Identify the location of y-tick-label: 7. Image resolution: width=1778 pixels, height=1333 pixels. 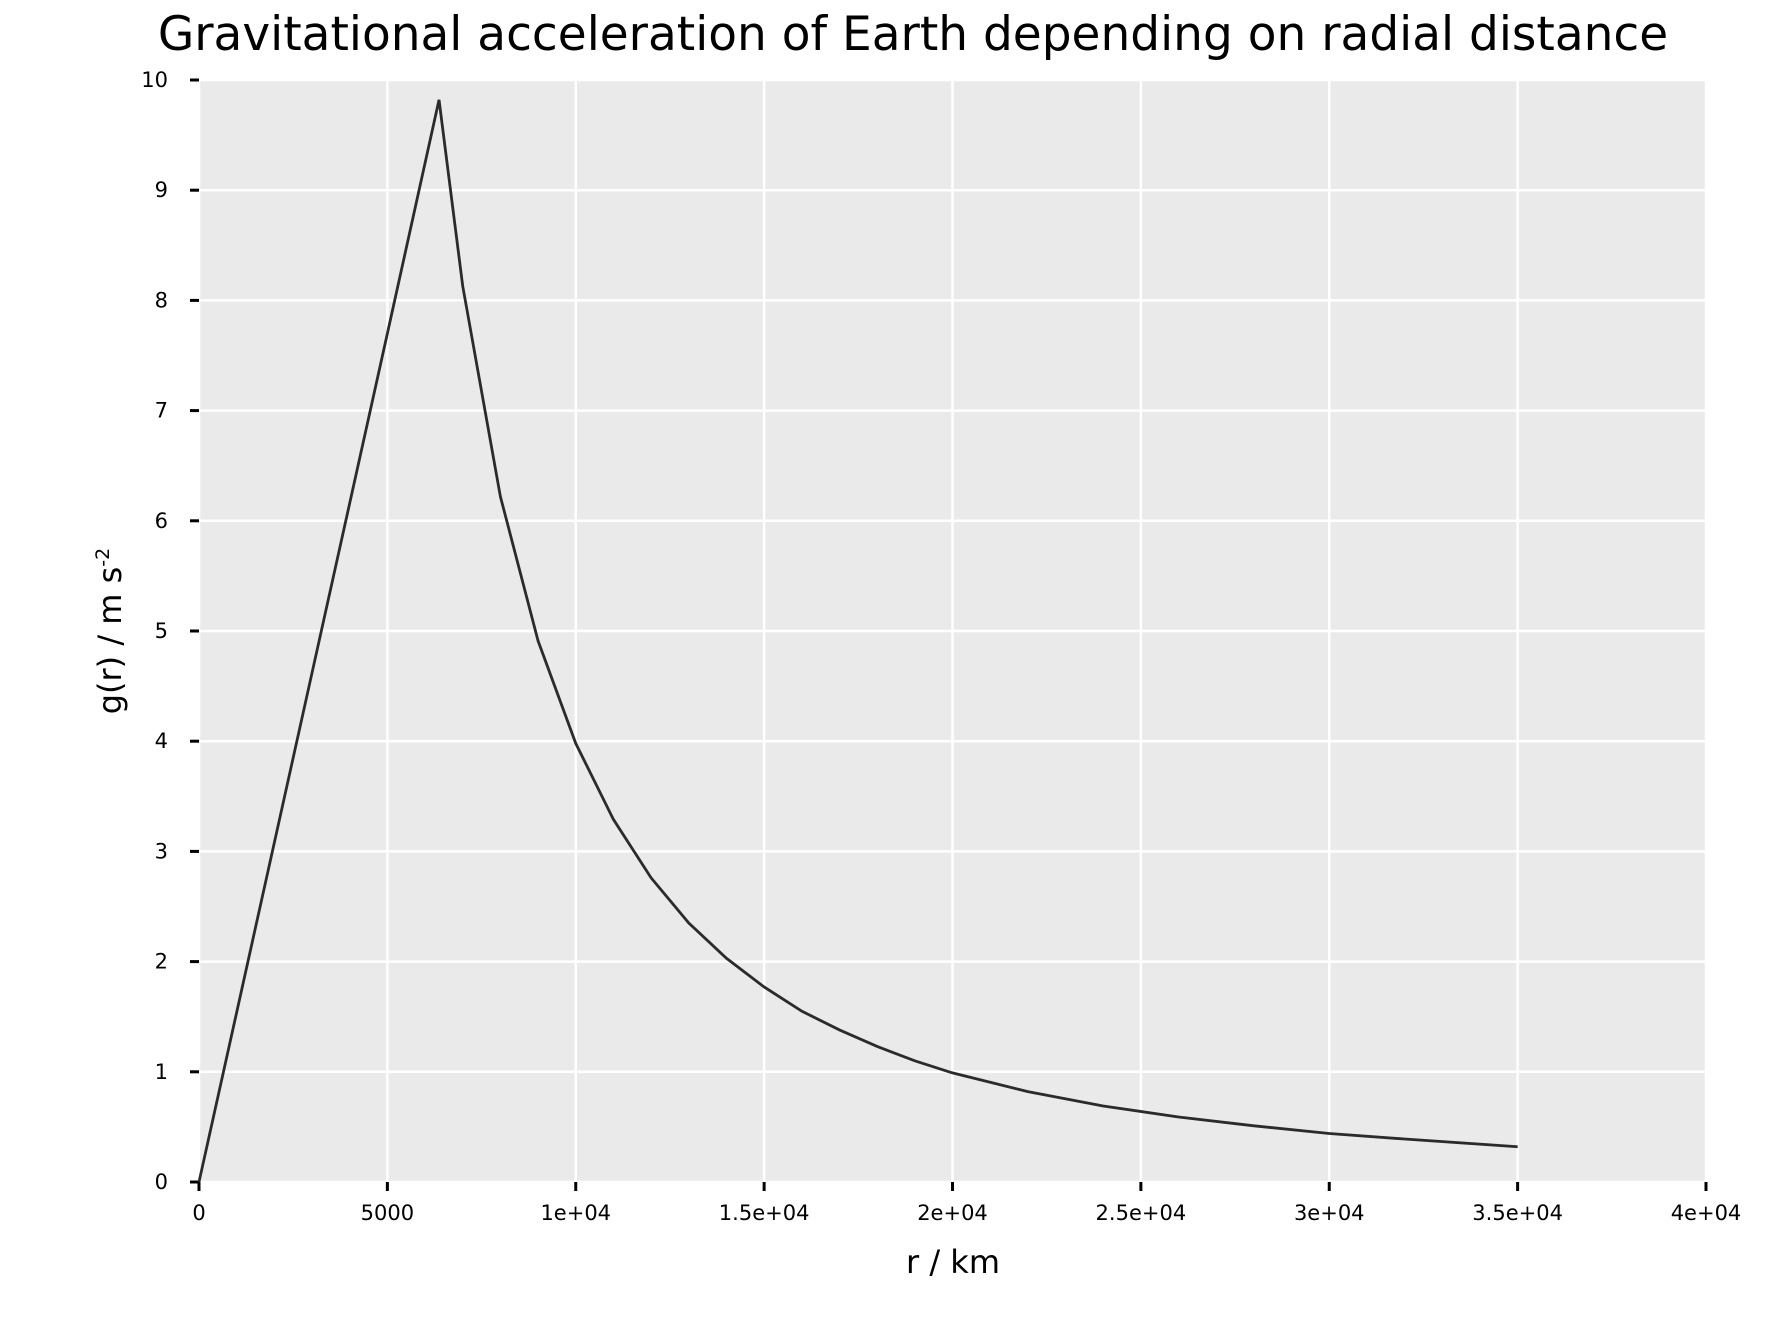
(161, 411).